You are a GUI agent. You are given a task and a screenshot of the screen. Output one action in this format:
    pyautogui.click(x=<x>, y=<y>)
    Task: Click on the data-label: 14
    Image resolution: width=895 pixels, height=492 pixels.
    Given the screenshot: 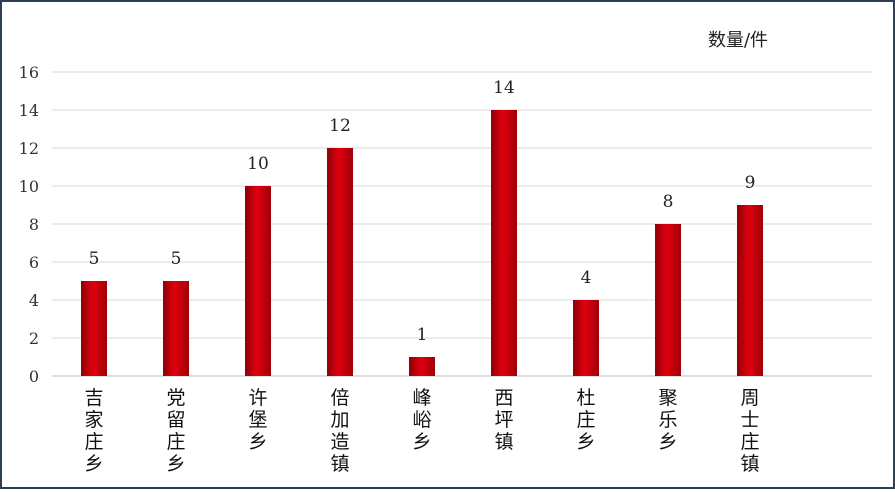 What is the action you would take?
    pyautogui.click(x=504, y=88)
    